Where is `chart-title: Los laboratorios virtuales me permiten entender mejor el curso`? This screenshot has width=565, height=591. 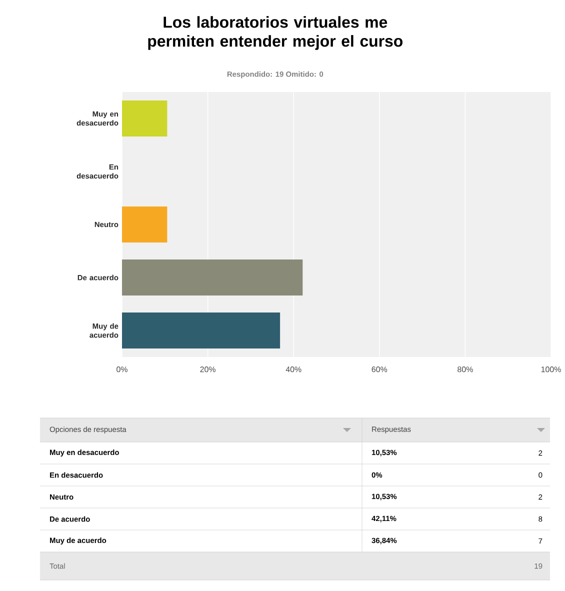
chart-title: Los laboratorios virtuales me permiten entender mejor el curso is located at coordinates (275, 33).